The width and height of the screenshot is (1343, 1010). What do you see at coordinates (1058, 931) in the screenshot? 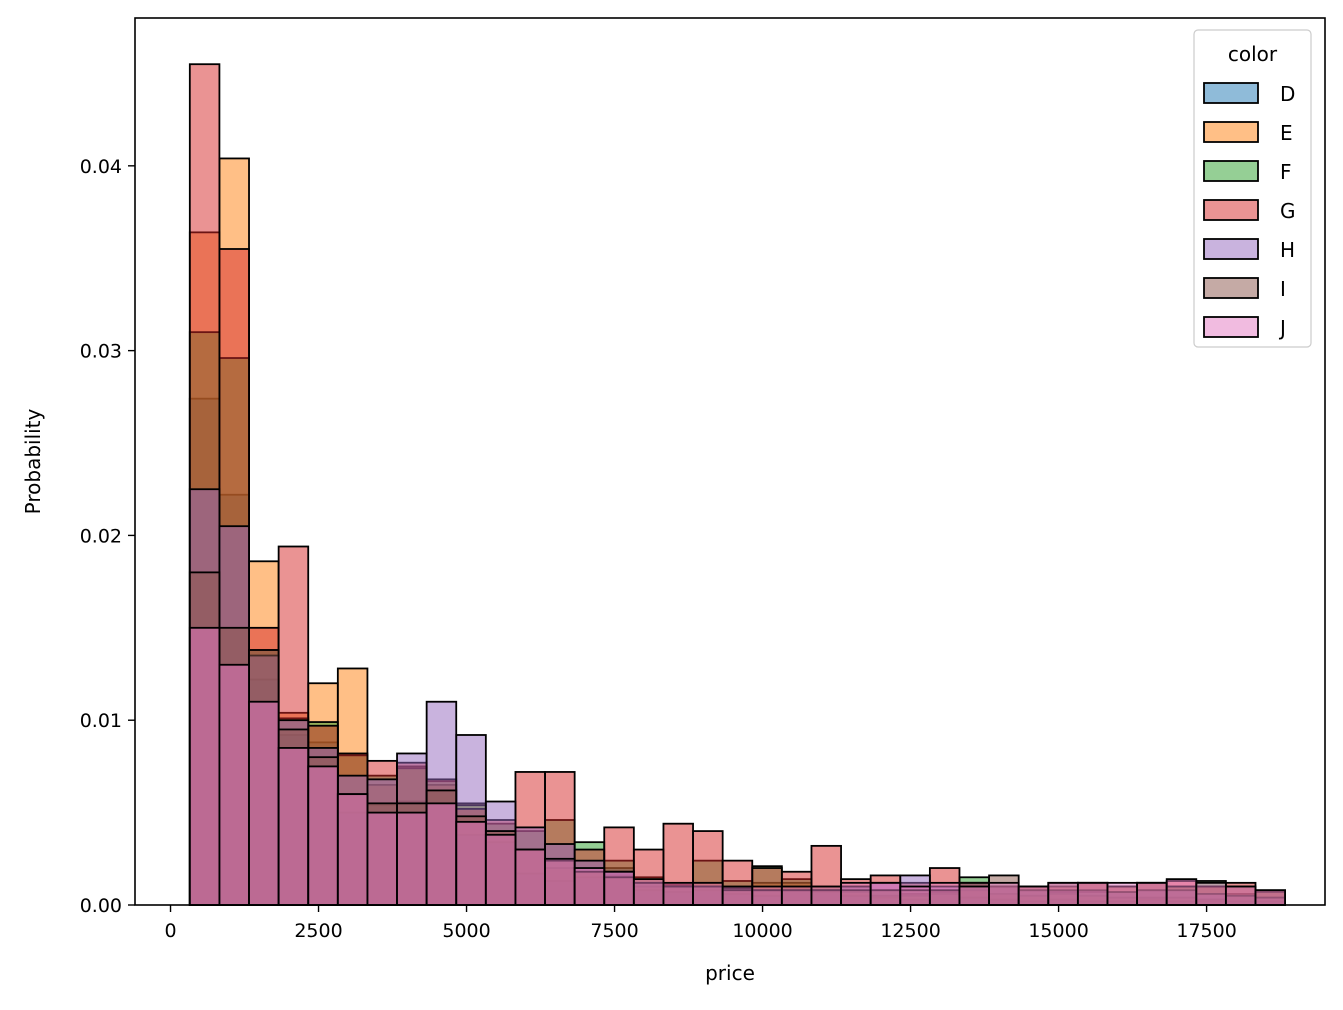
I see `x-tick-label: 15000` at bounding box center [1058, 931].